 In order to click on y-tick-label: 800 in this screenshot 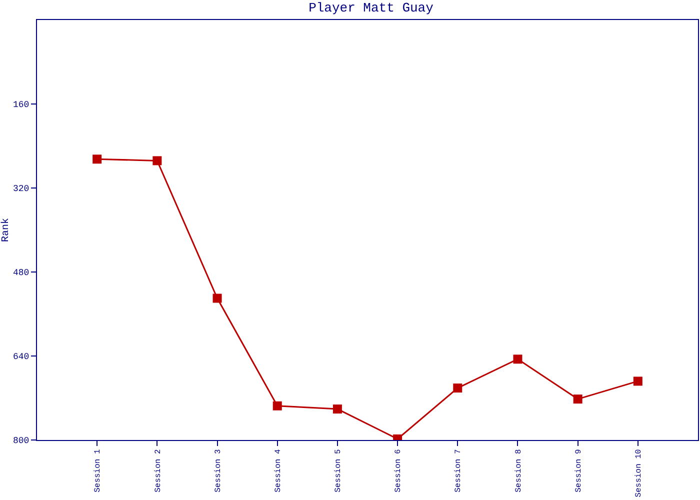, I will do `click(21, 441)`.